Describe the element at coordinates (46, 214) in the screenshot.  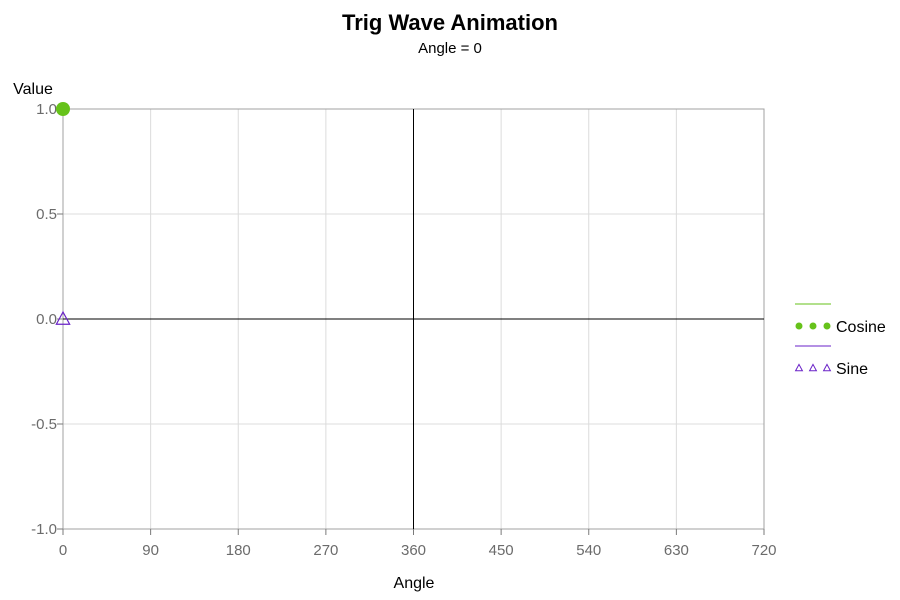
I see `y-tick-label: 0.5` at that location.